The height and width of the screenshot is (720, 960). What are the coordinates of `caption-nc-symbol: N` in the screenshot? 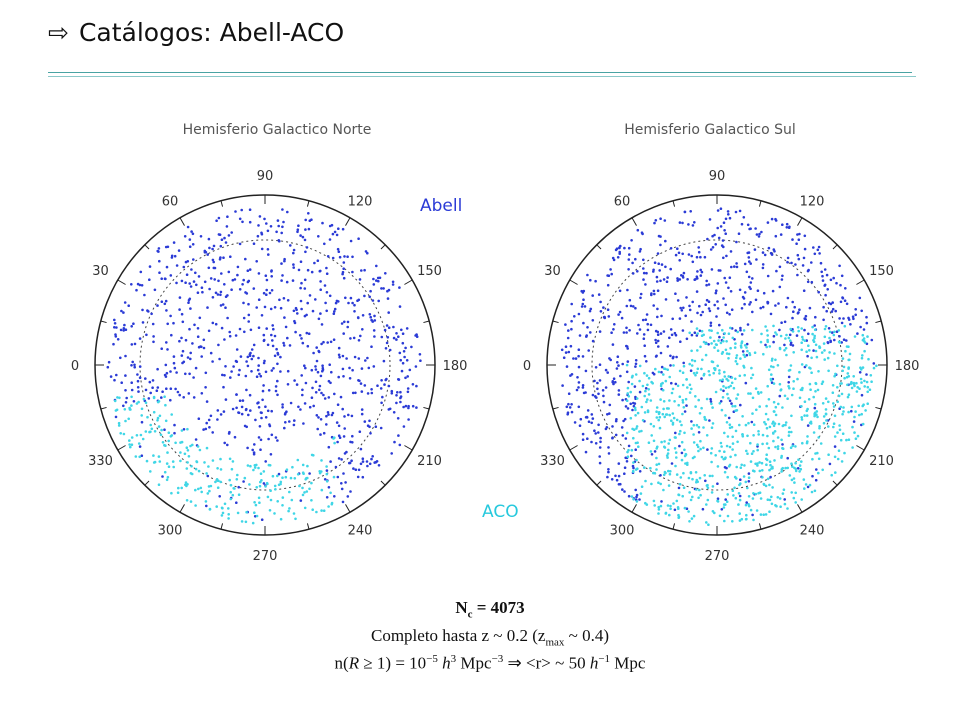 It's located at (461, 607).